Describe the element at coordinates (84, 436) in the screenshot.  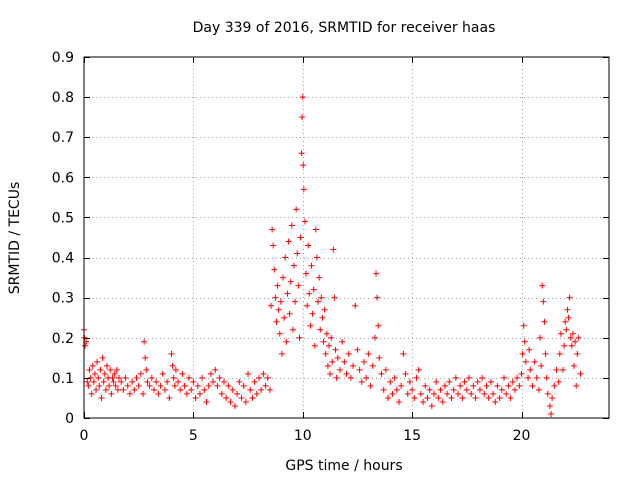
I see `x-tick-label: 0` at that location.